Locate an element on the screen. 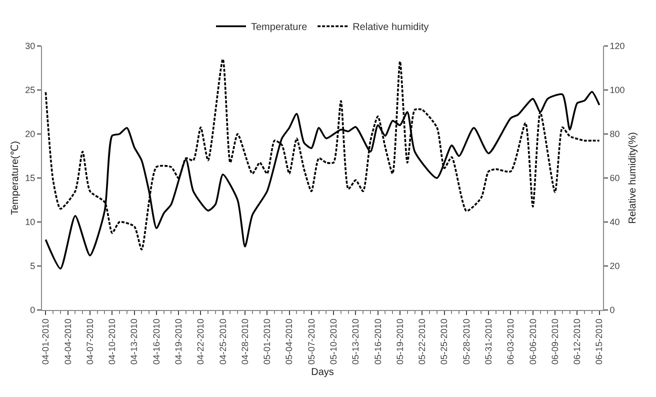 The width and height of the screenshot is (656, 397). x-tick-label: 04-10-2010 is located at coordinates (112, 341).